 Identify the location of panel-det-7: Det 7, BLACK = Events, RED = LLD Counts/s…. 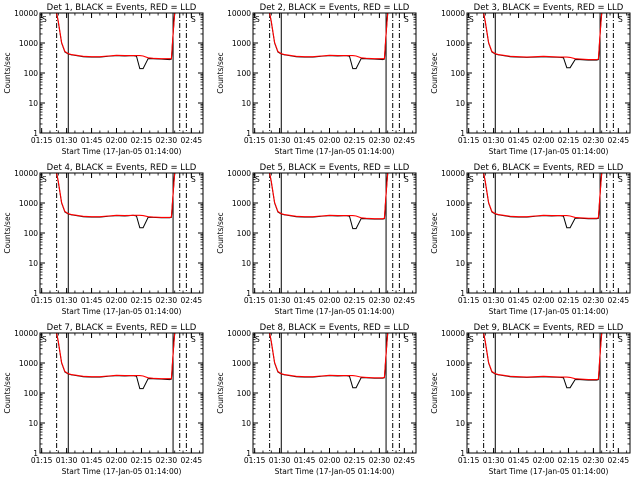
(103, 399).